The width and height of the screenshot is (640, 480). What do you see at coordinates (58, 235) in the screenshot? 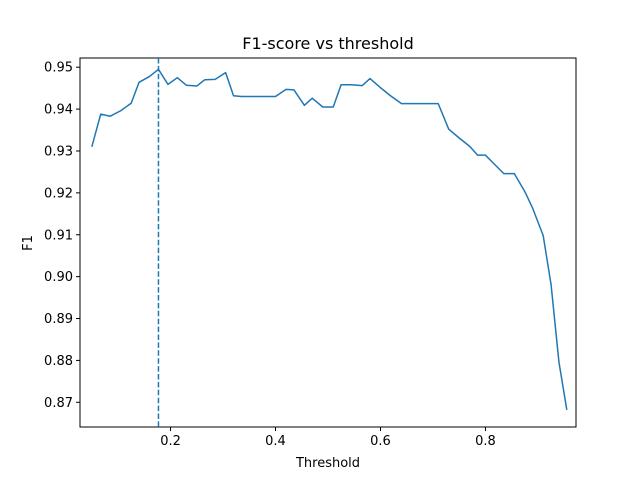
I see `y-tick-label: 0.91` at bounding box center [58, 235].